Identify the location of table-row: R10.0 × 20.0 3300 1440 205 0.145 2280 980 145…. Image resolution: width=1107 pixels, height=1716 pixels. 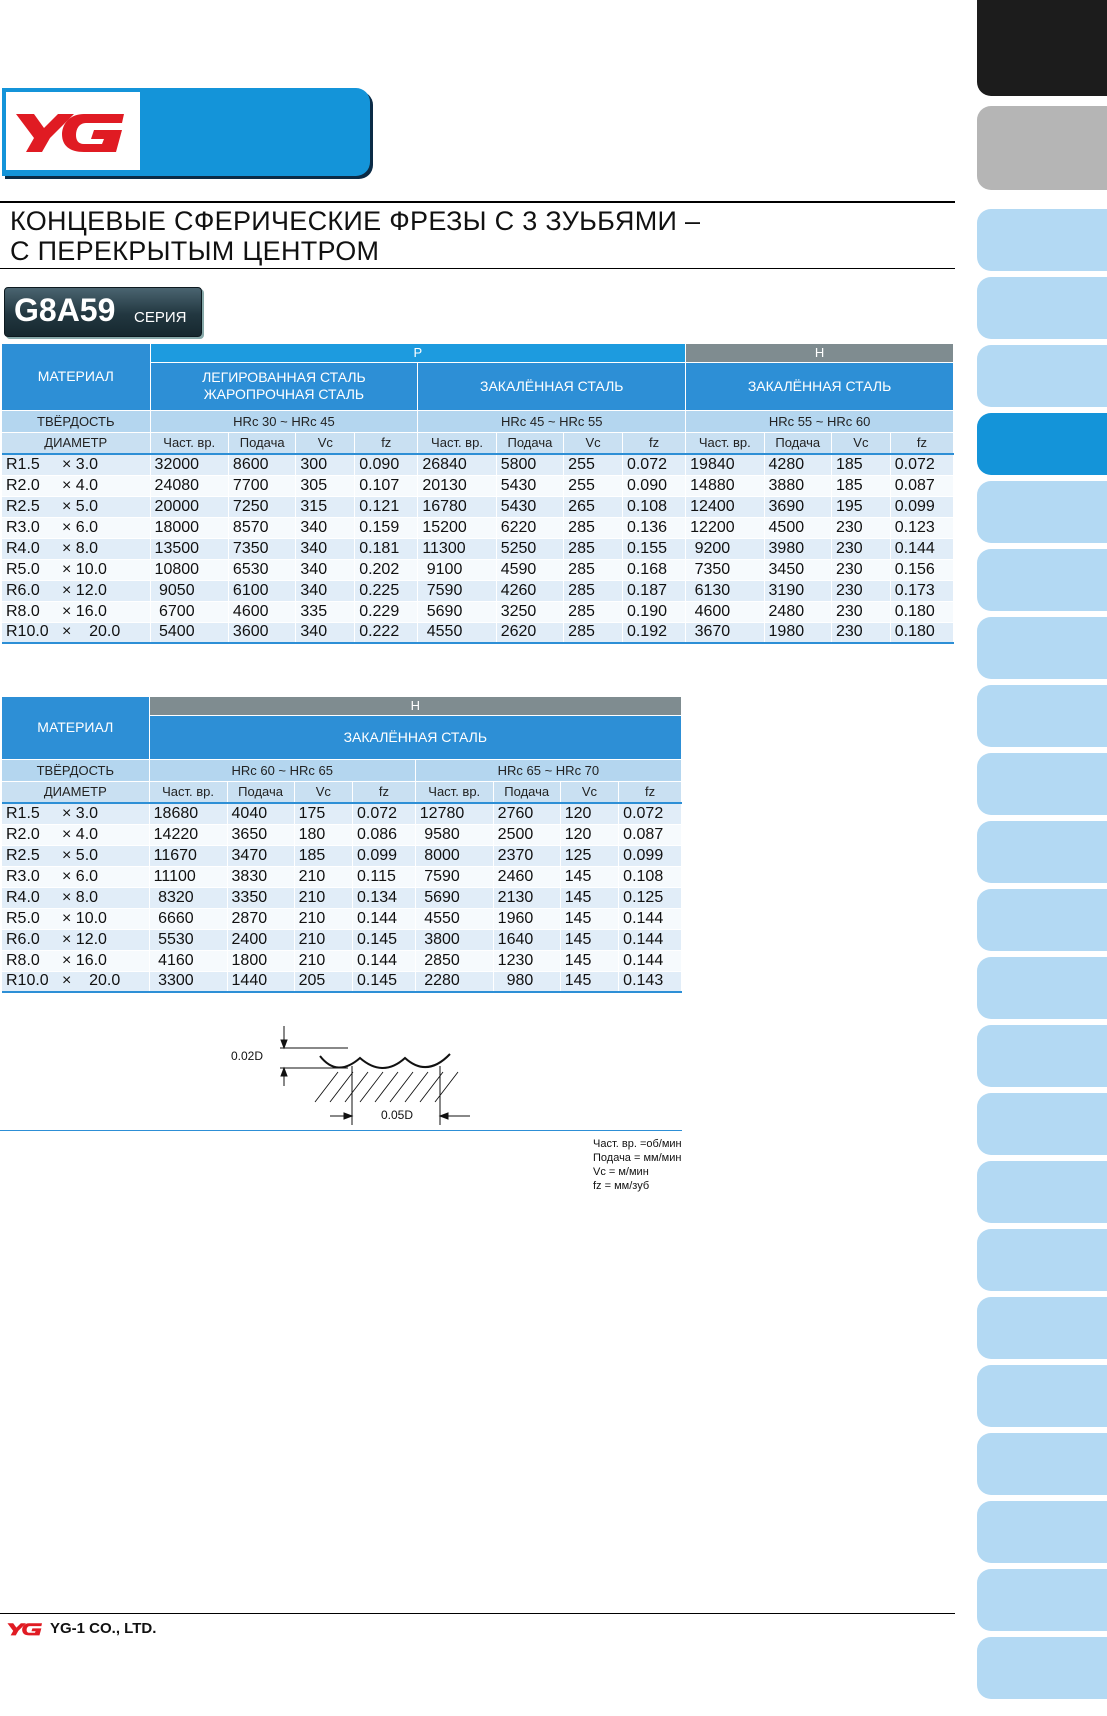
(342, 982).